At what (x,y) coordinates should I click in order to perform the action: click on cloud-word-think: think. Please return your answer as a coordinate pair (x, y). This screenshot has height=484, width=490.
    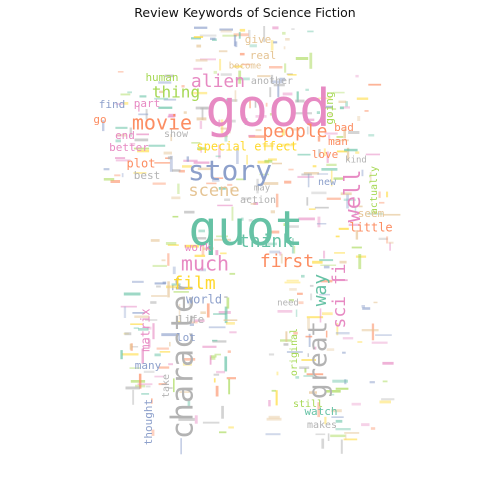
    Looking at the image, I should click on (266, 241).